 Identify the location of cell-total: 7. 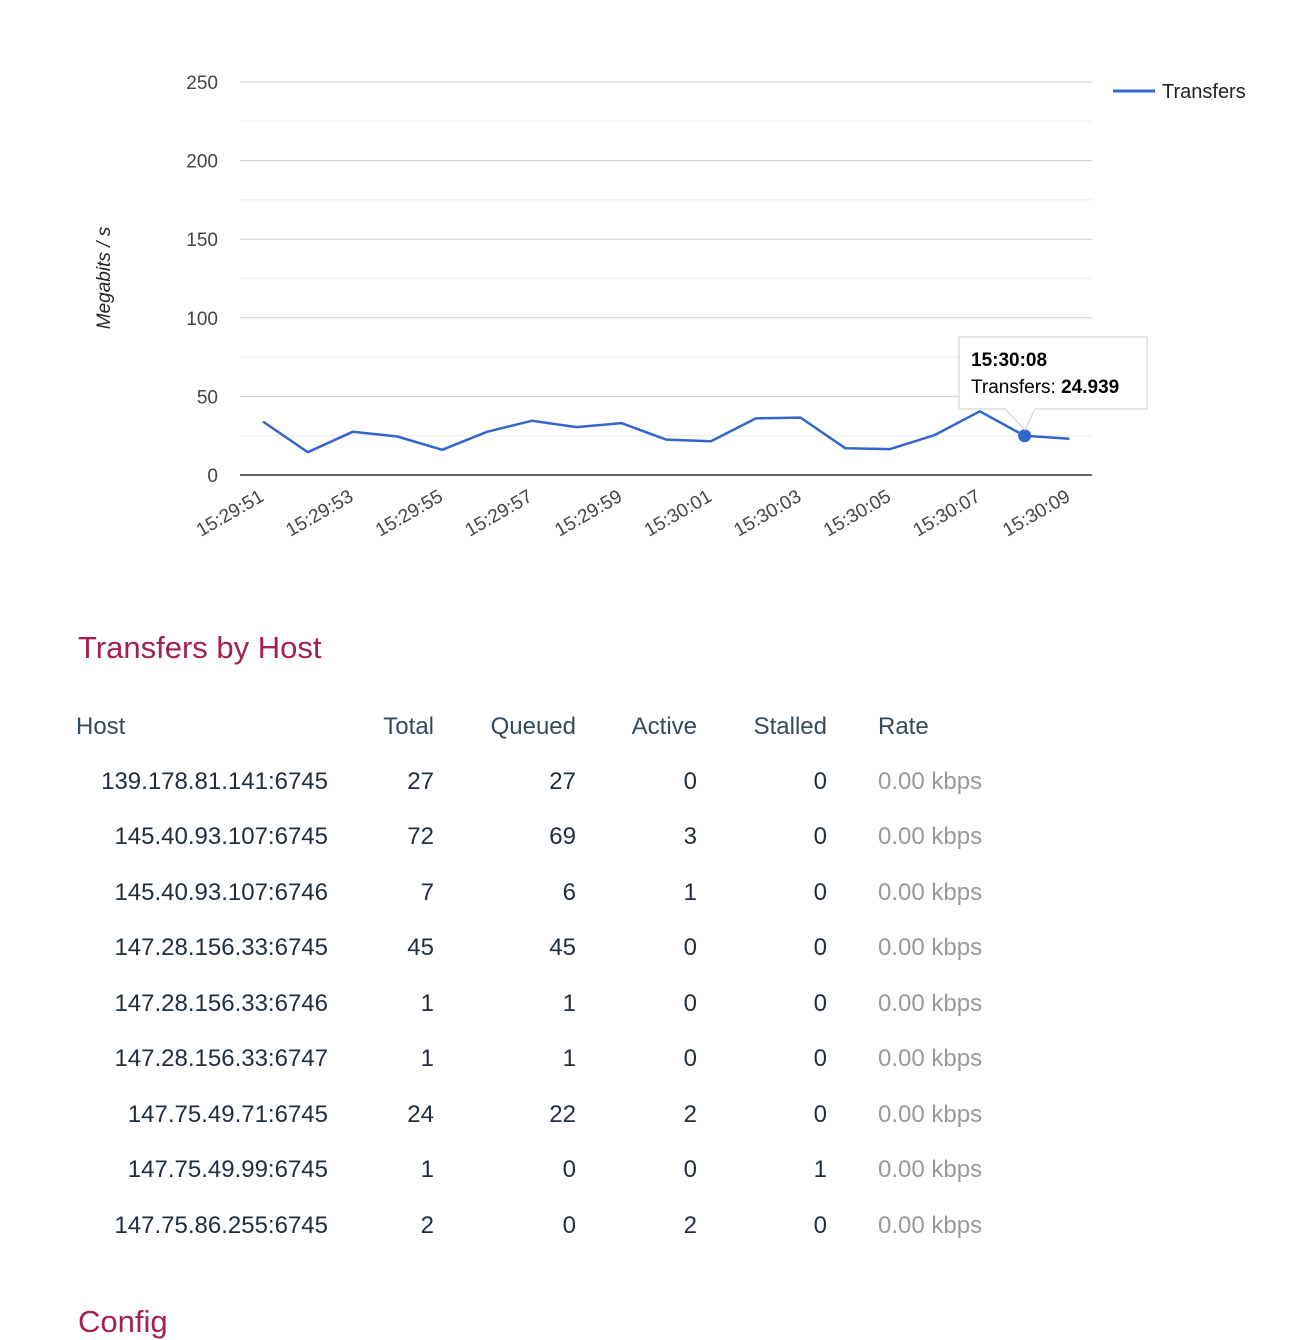
(427, 892).